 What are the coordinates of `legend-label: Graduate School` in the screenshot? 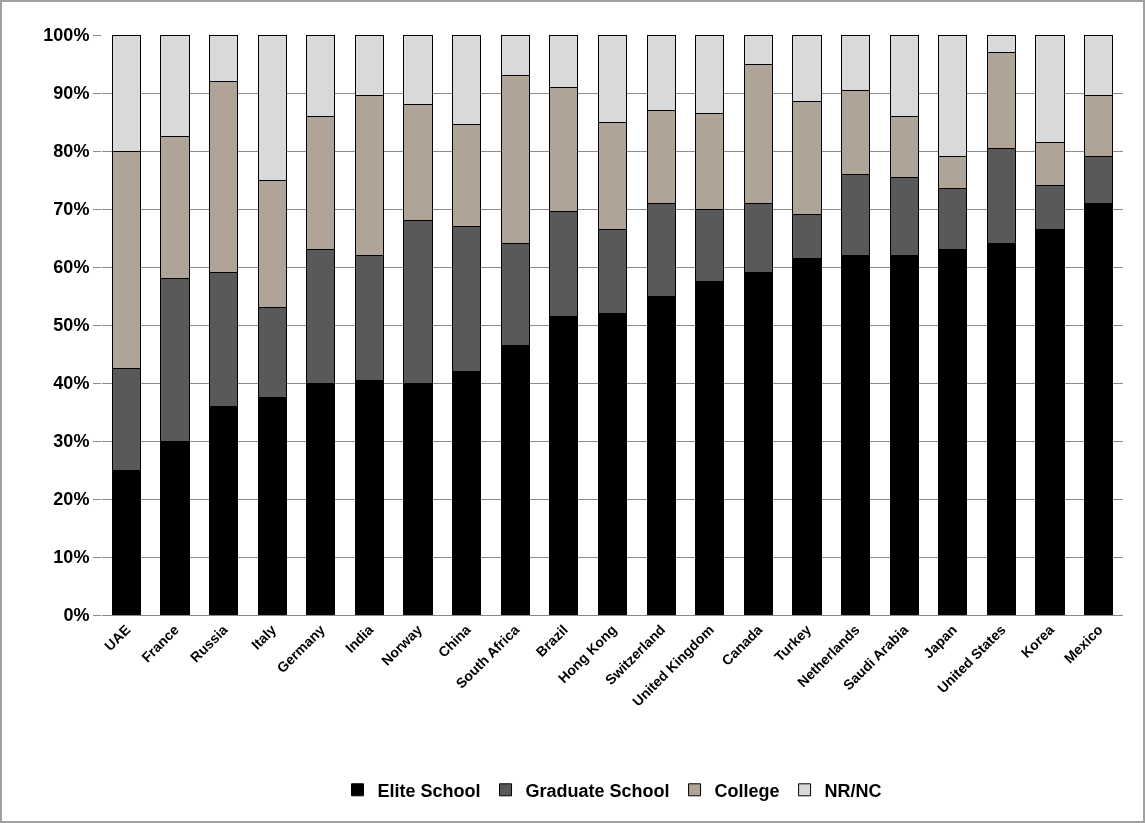 It's located at (597, 790).